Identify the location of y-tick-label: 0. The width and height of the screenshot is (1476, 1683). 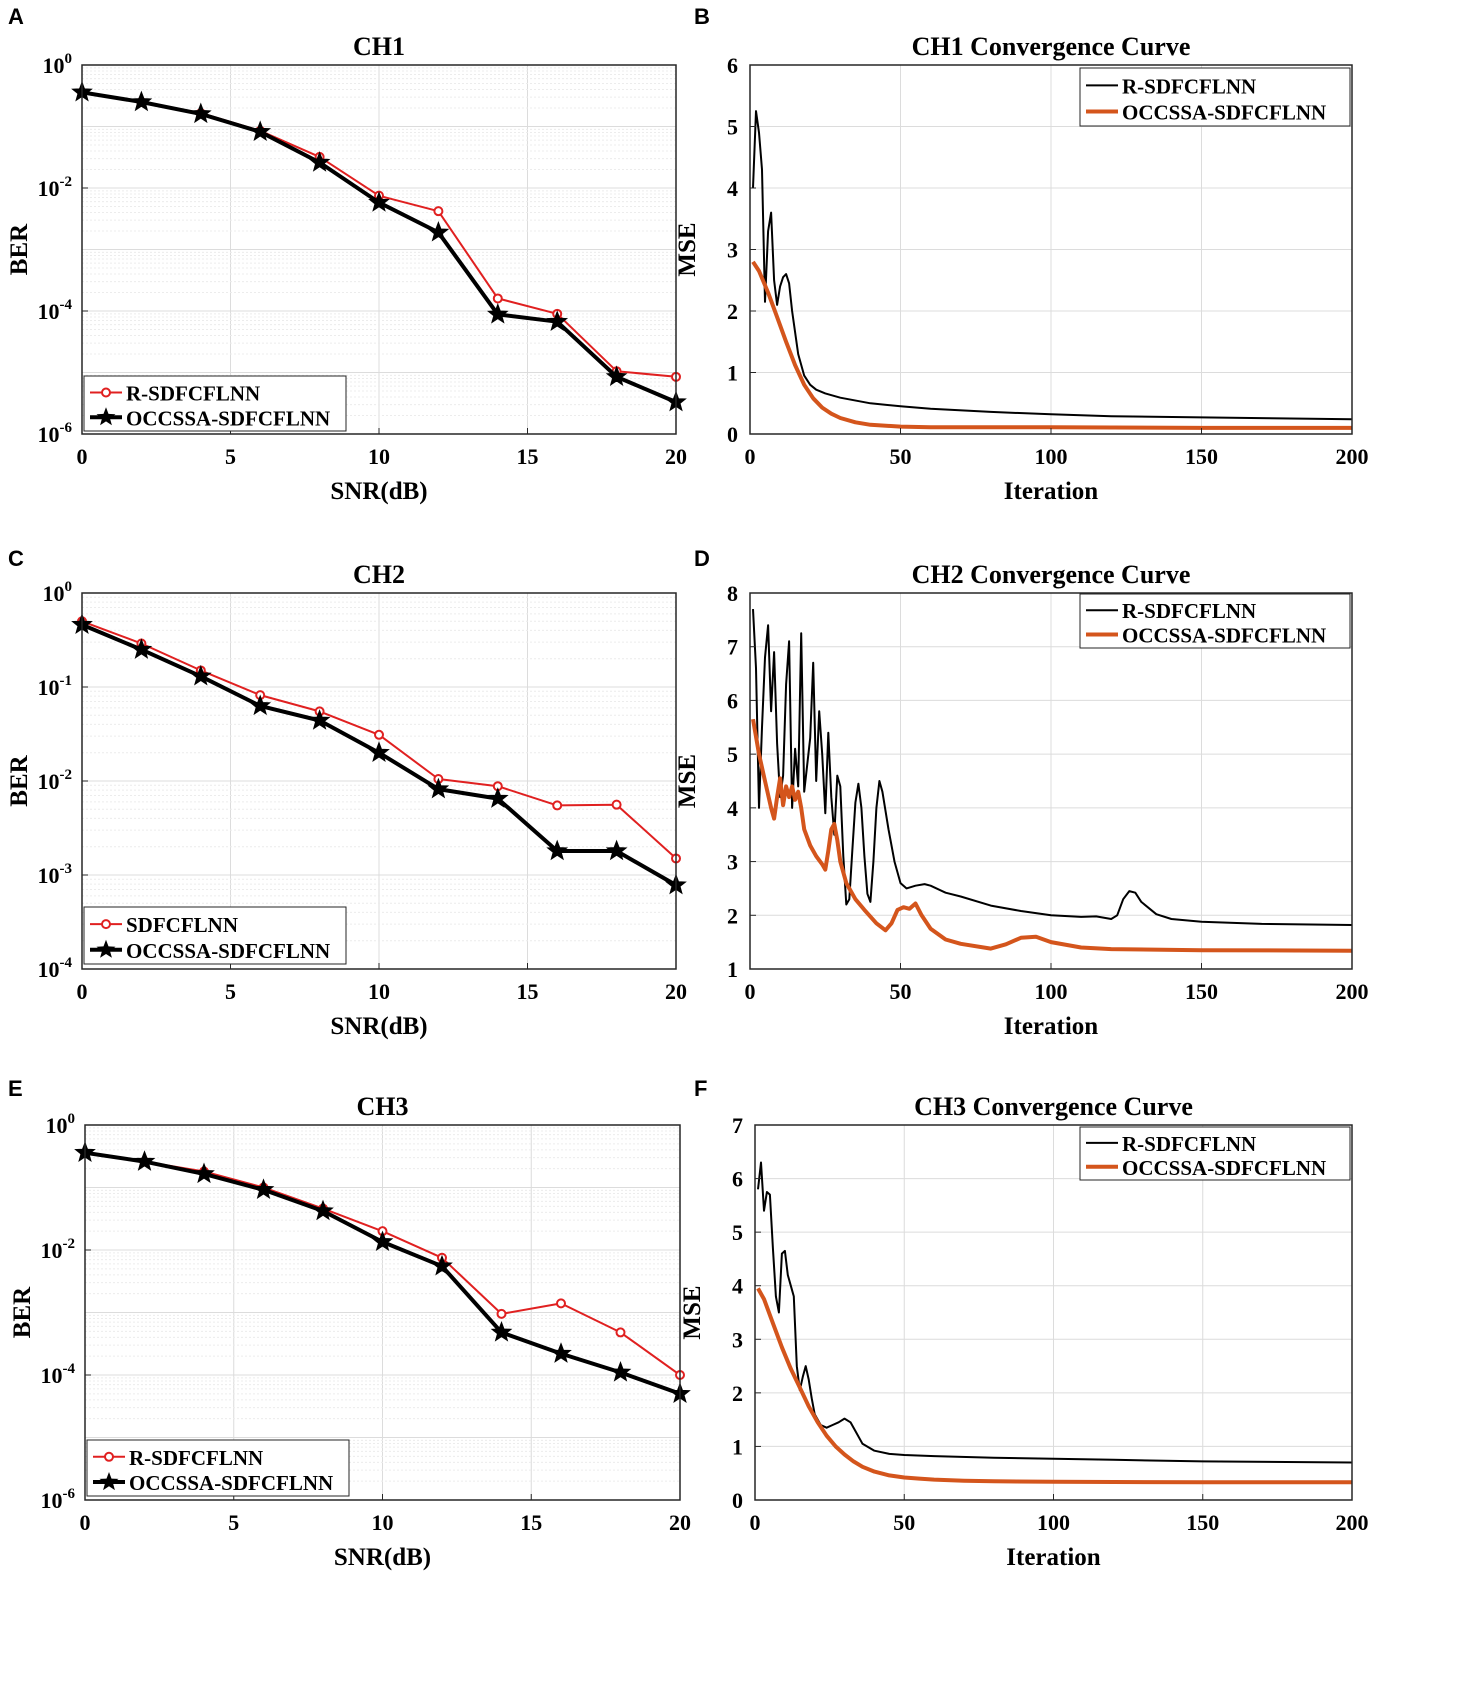
(737, 1500).